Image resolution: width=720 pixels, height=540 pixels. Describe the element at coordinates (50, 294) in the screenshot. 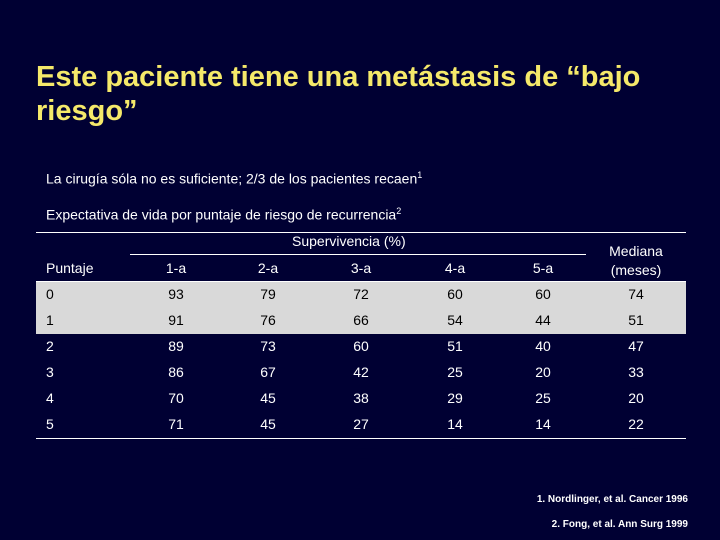

I see `cell-puntaje: 0` at that location.